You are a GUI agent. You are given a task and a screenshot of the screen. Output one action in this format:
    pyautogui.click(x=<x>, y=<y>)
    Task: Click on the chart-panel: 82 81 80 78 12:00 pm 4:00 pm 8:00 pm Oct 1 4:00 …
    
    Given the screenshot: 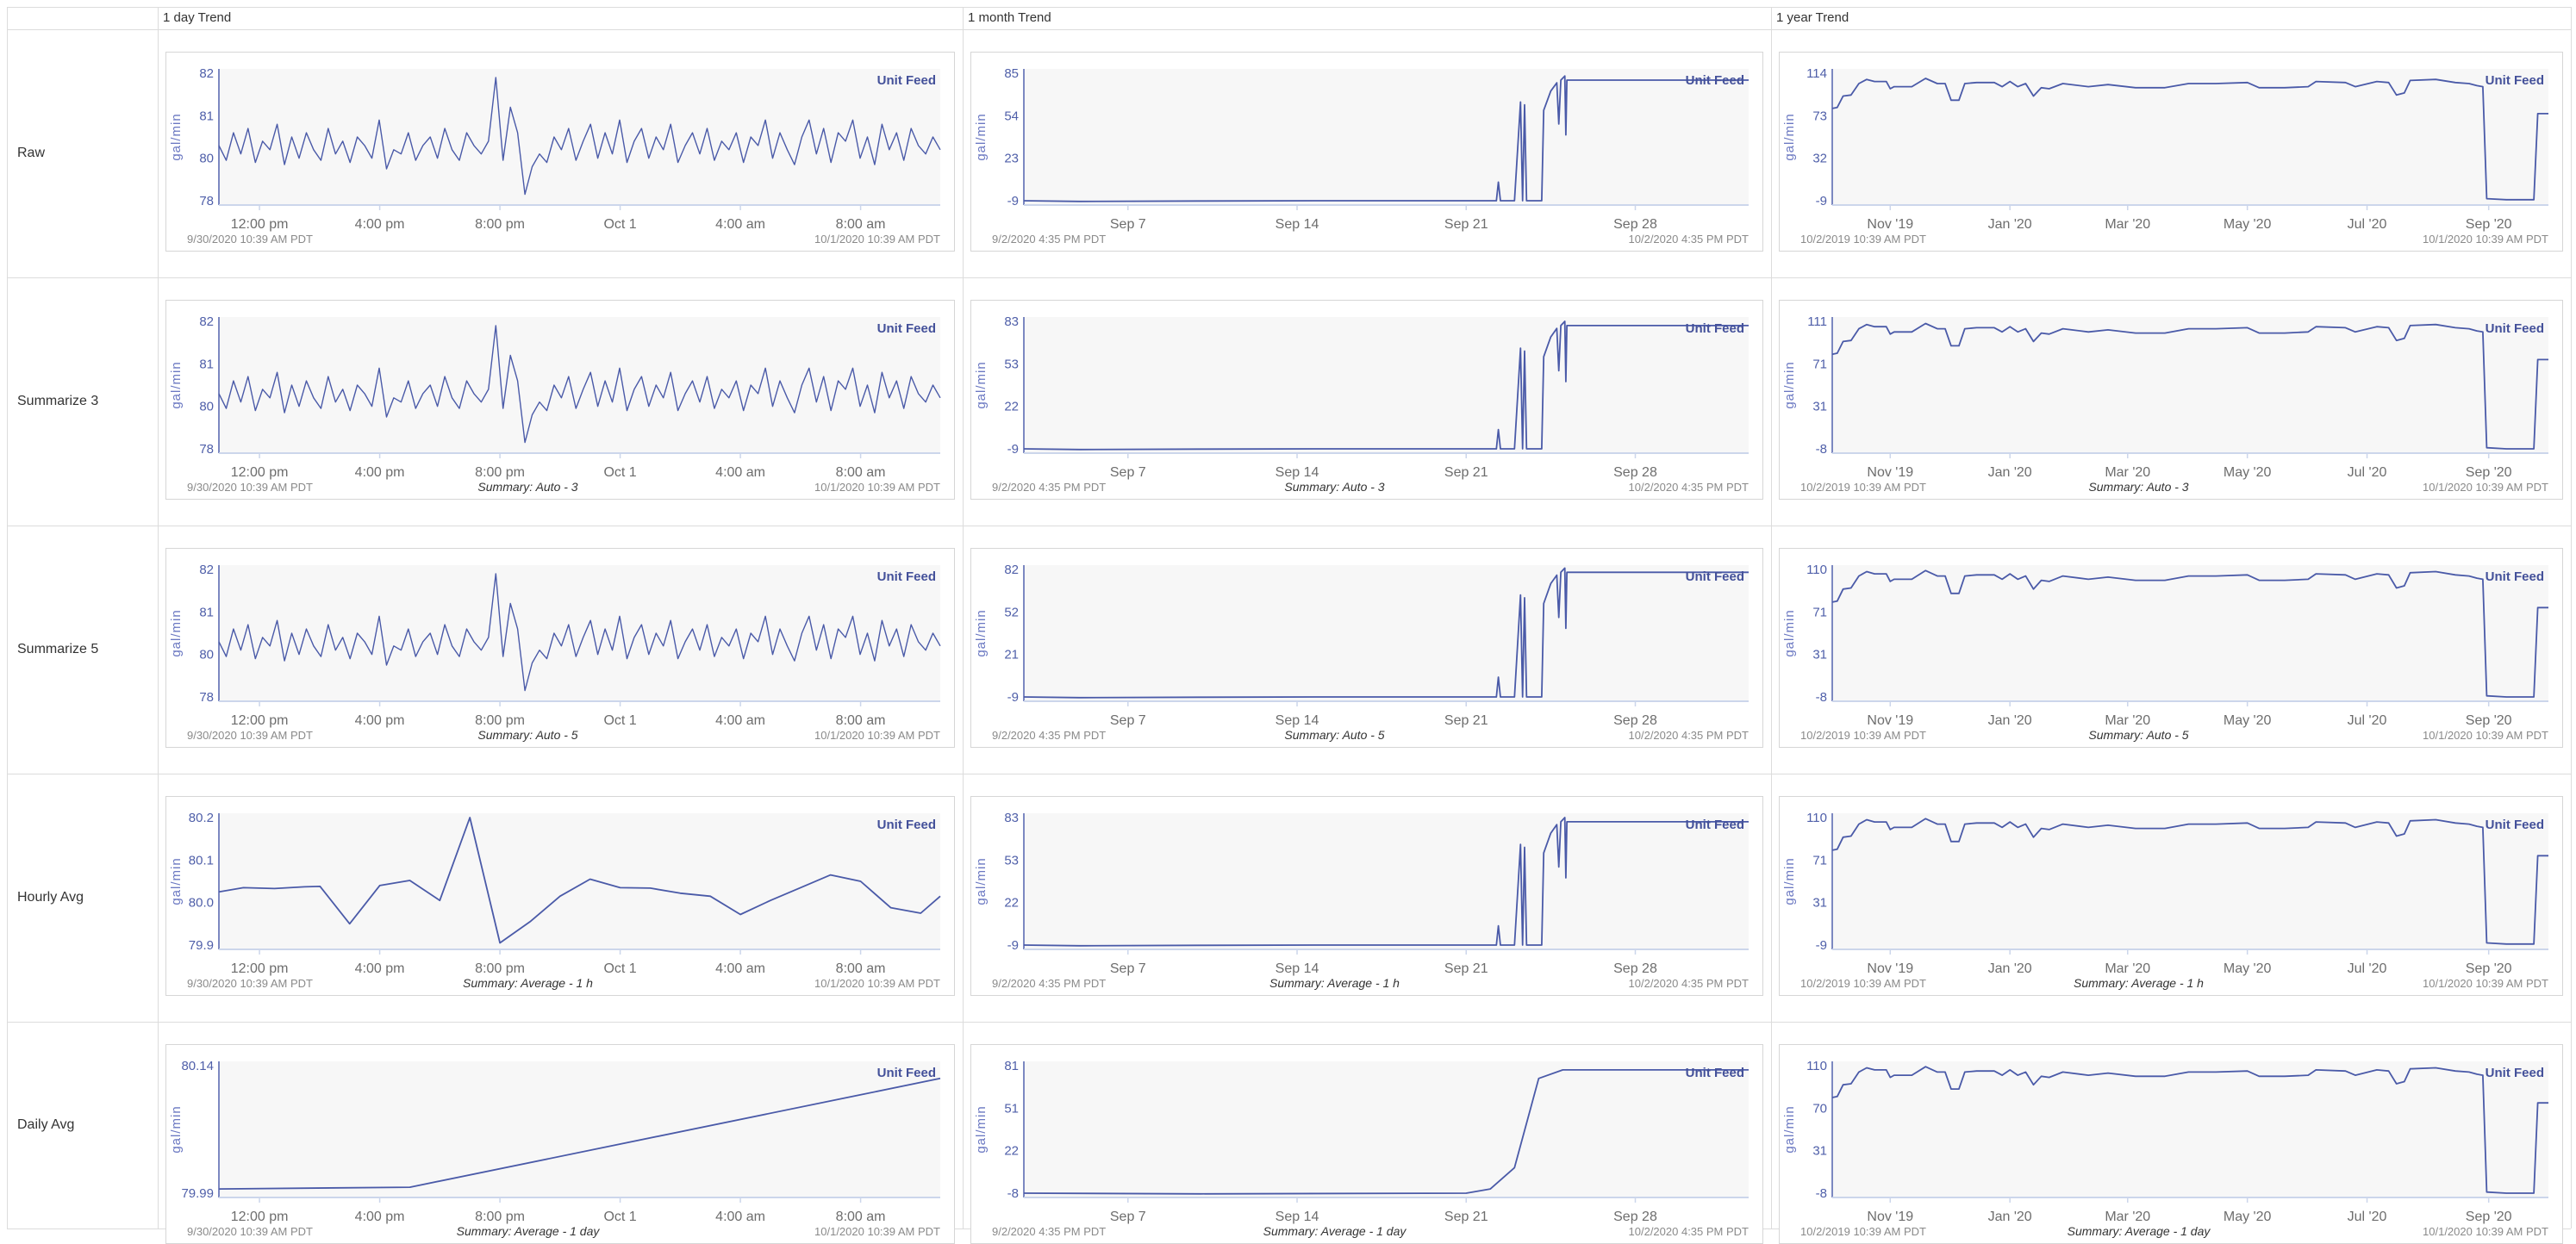 What is the action you would take?
    pyautogui.click(x=560, y=400)
    